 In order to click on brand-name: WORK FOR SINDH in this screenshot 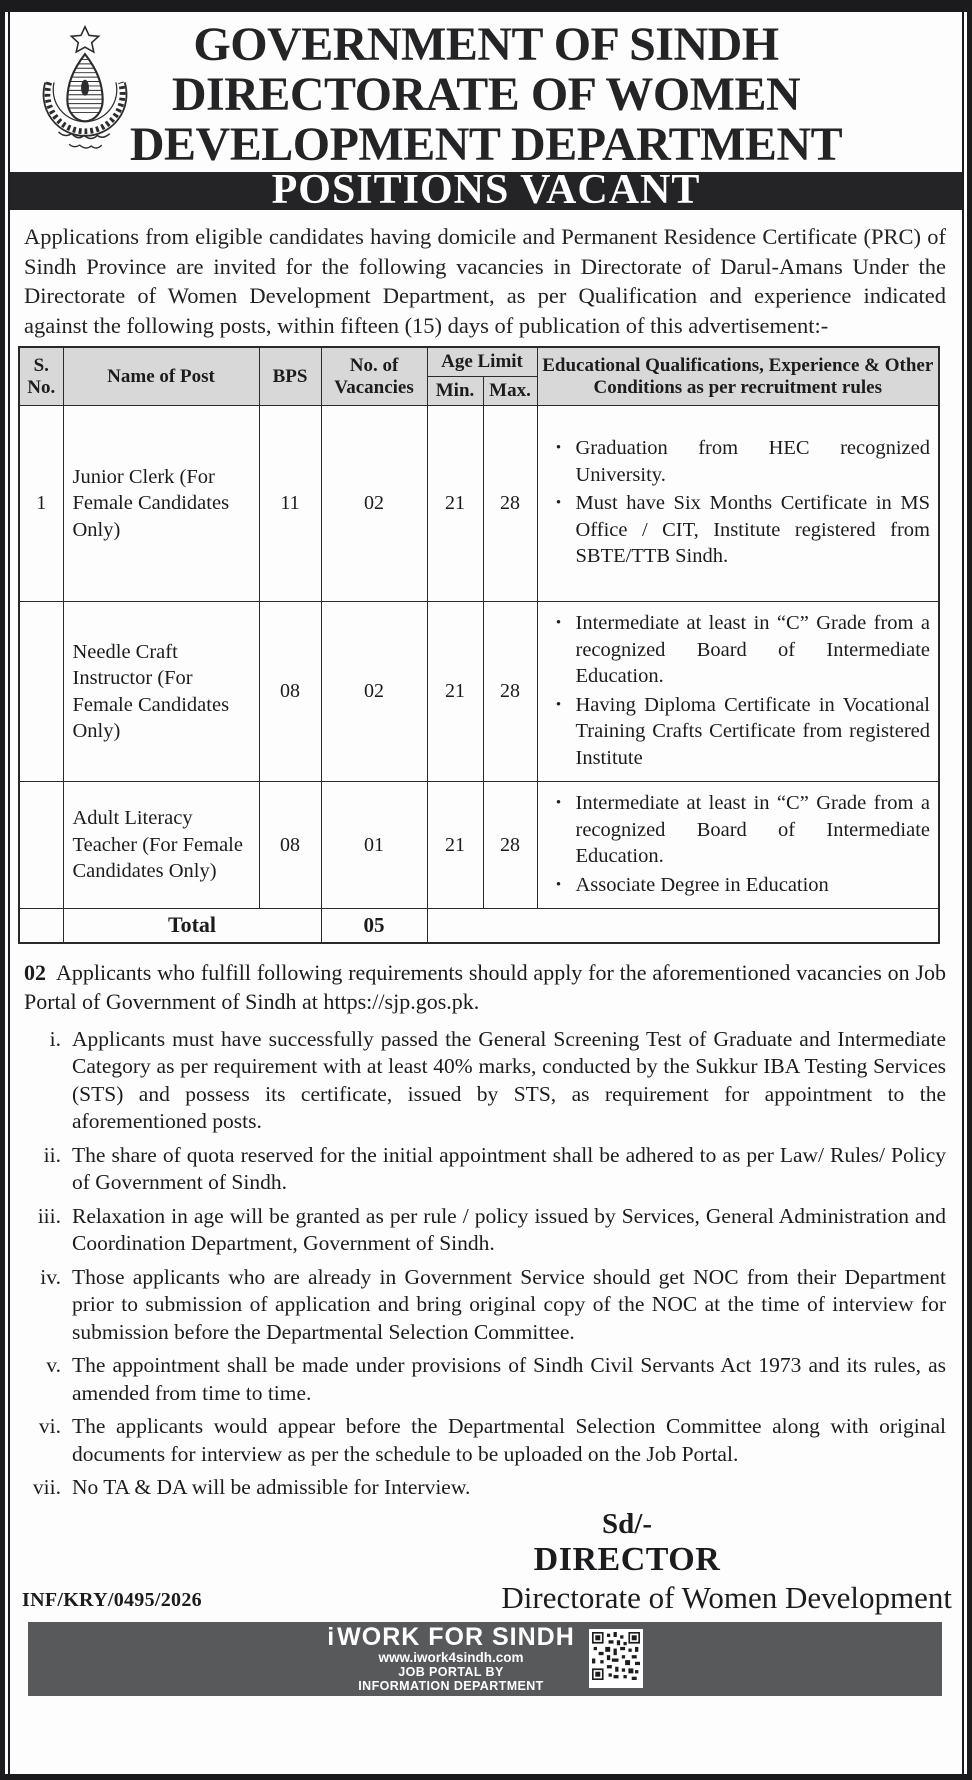, I will do `click(456, 1637)`.